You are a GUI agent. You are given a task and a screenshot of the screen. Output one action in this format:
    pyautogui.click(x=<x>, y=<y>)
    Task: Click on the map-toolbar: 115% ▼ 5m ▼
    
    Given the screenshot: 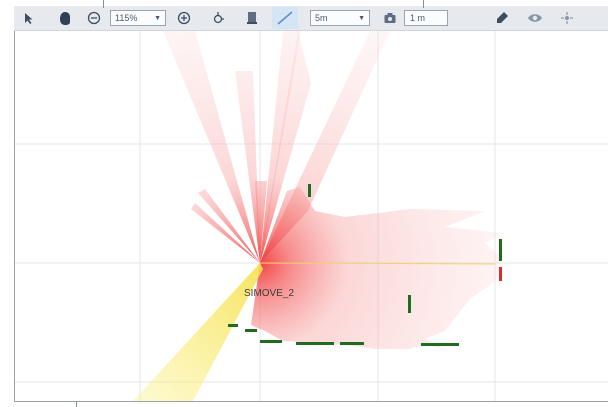 What is the action you would take?
    pyautogui.click(x=311, y=18)
    